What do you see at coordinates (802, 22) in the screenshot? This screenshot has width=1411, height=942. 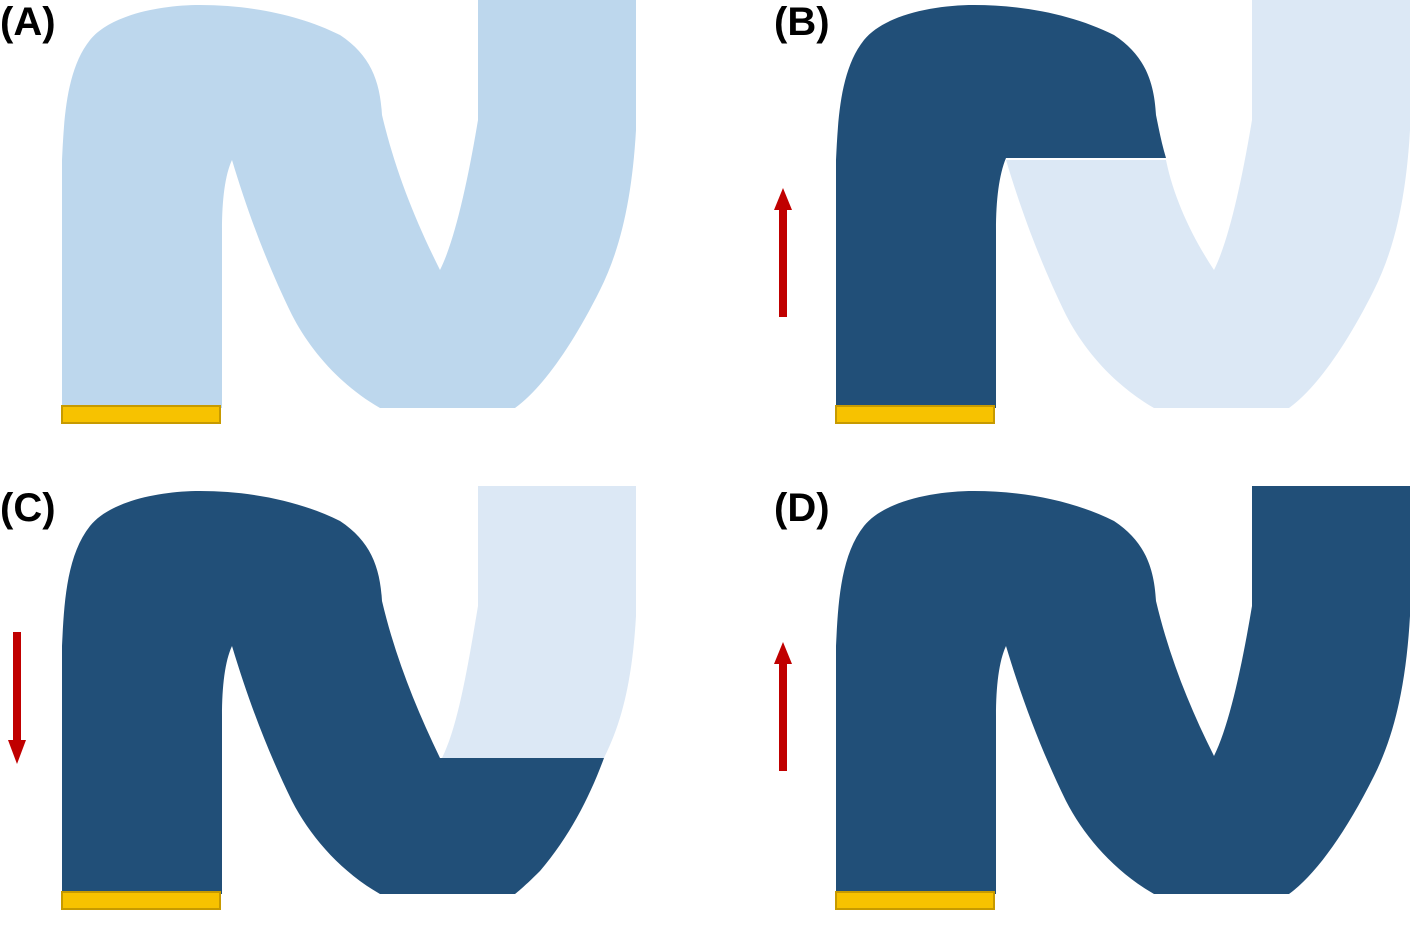 I see `panel-label-b: (B)` at bounding box center [802, 22].